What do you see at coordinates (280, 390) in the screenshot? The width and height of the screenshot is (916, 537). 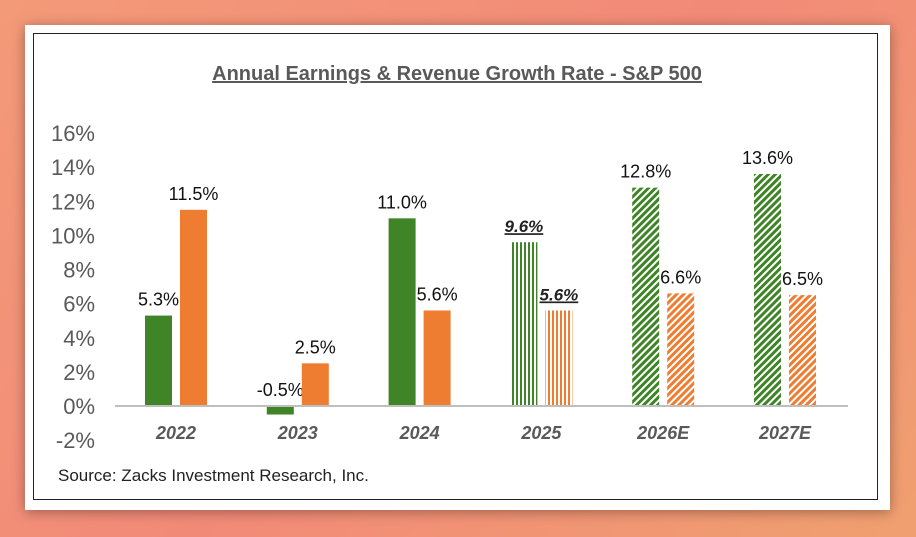 I see `data-label: -0.5%` at bounding box center [280, 390].